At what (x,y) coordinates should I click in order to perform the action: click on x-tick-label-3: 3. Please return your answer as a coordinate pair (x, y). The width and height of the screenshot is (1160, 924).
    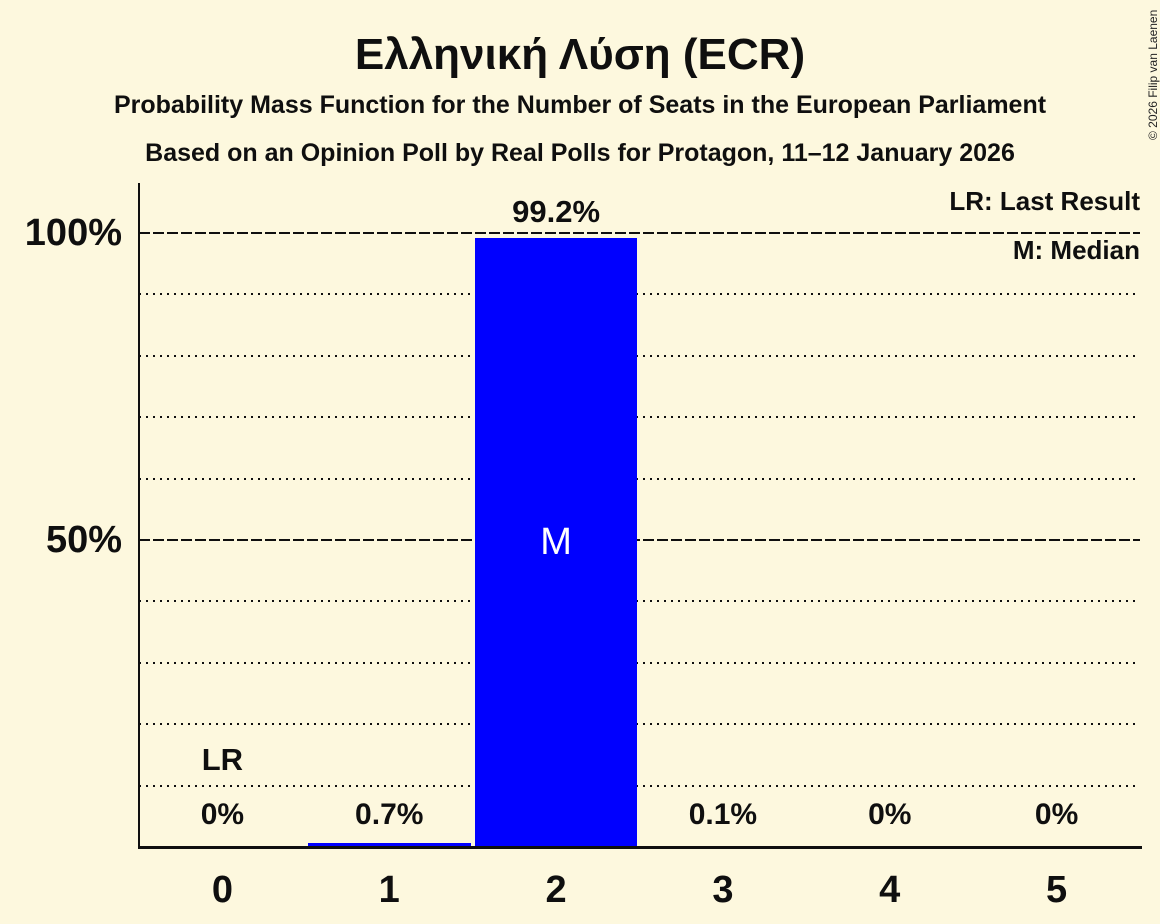
    Looking at the image, I should click on (723, 890).